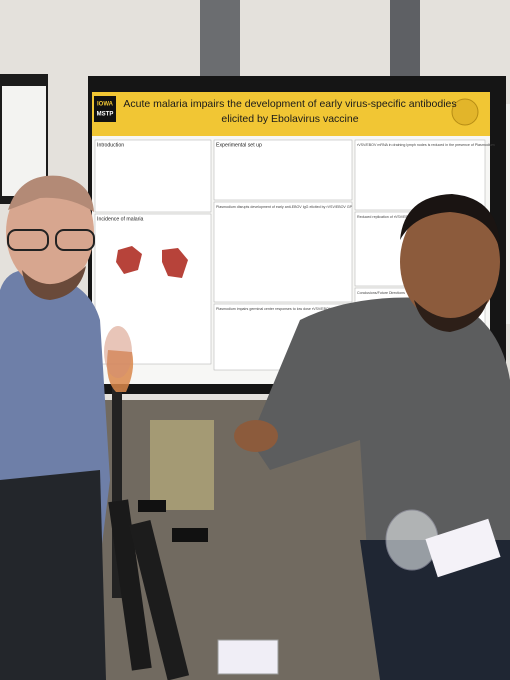 Image resolution: width=510 pixels, height=680 pixels. I want to click on section-heading: Conclusions/Future Directions, so click(381, 293).